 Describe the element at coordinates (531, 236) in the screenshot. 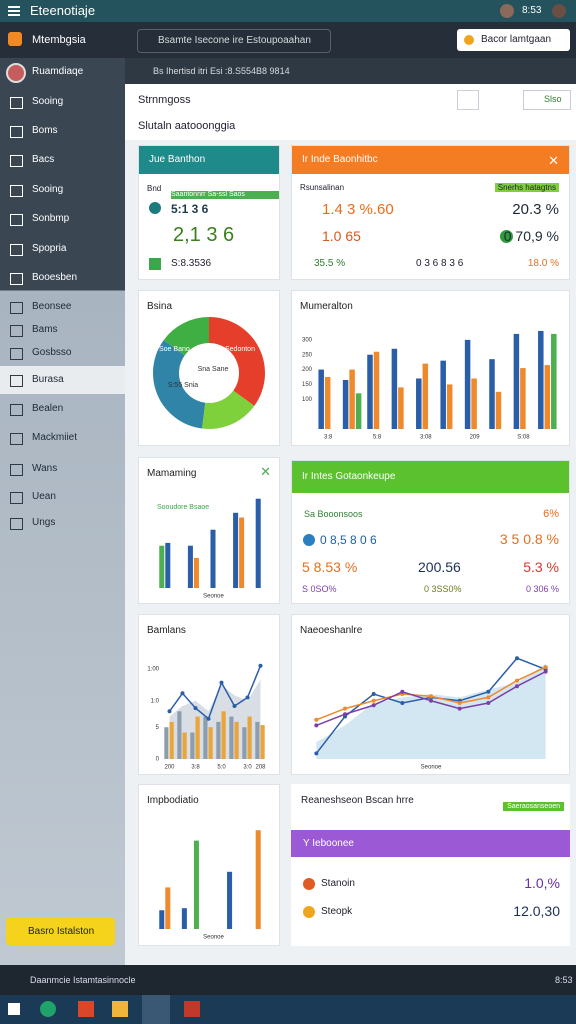

I see `metric-value: 0 70,9 %` at that location.